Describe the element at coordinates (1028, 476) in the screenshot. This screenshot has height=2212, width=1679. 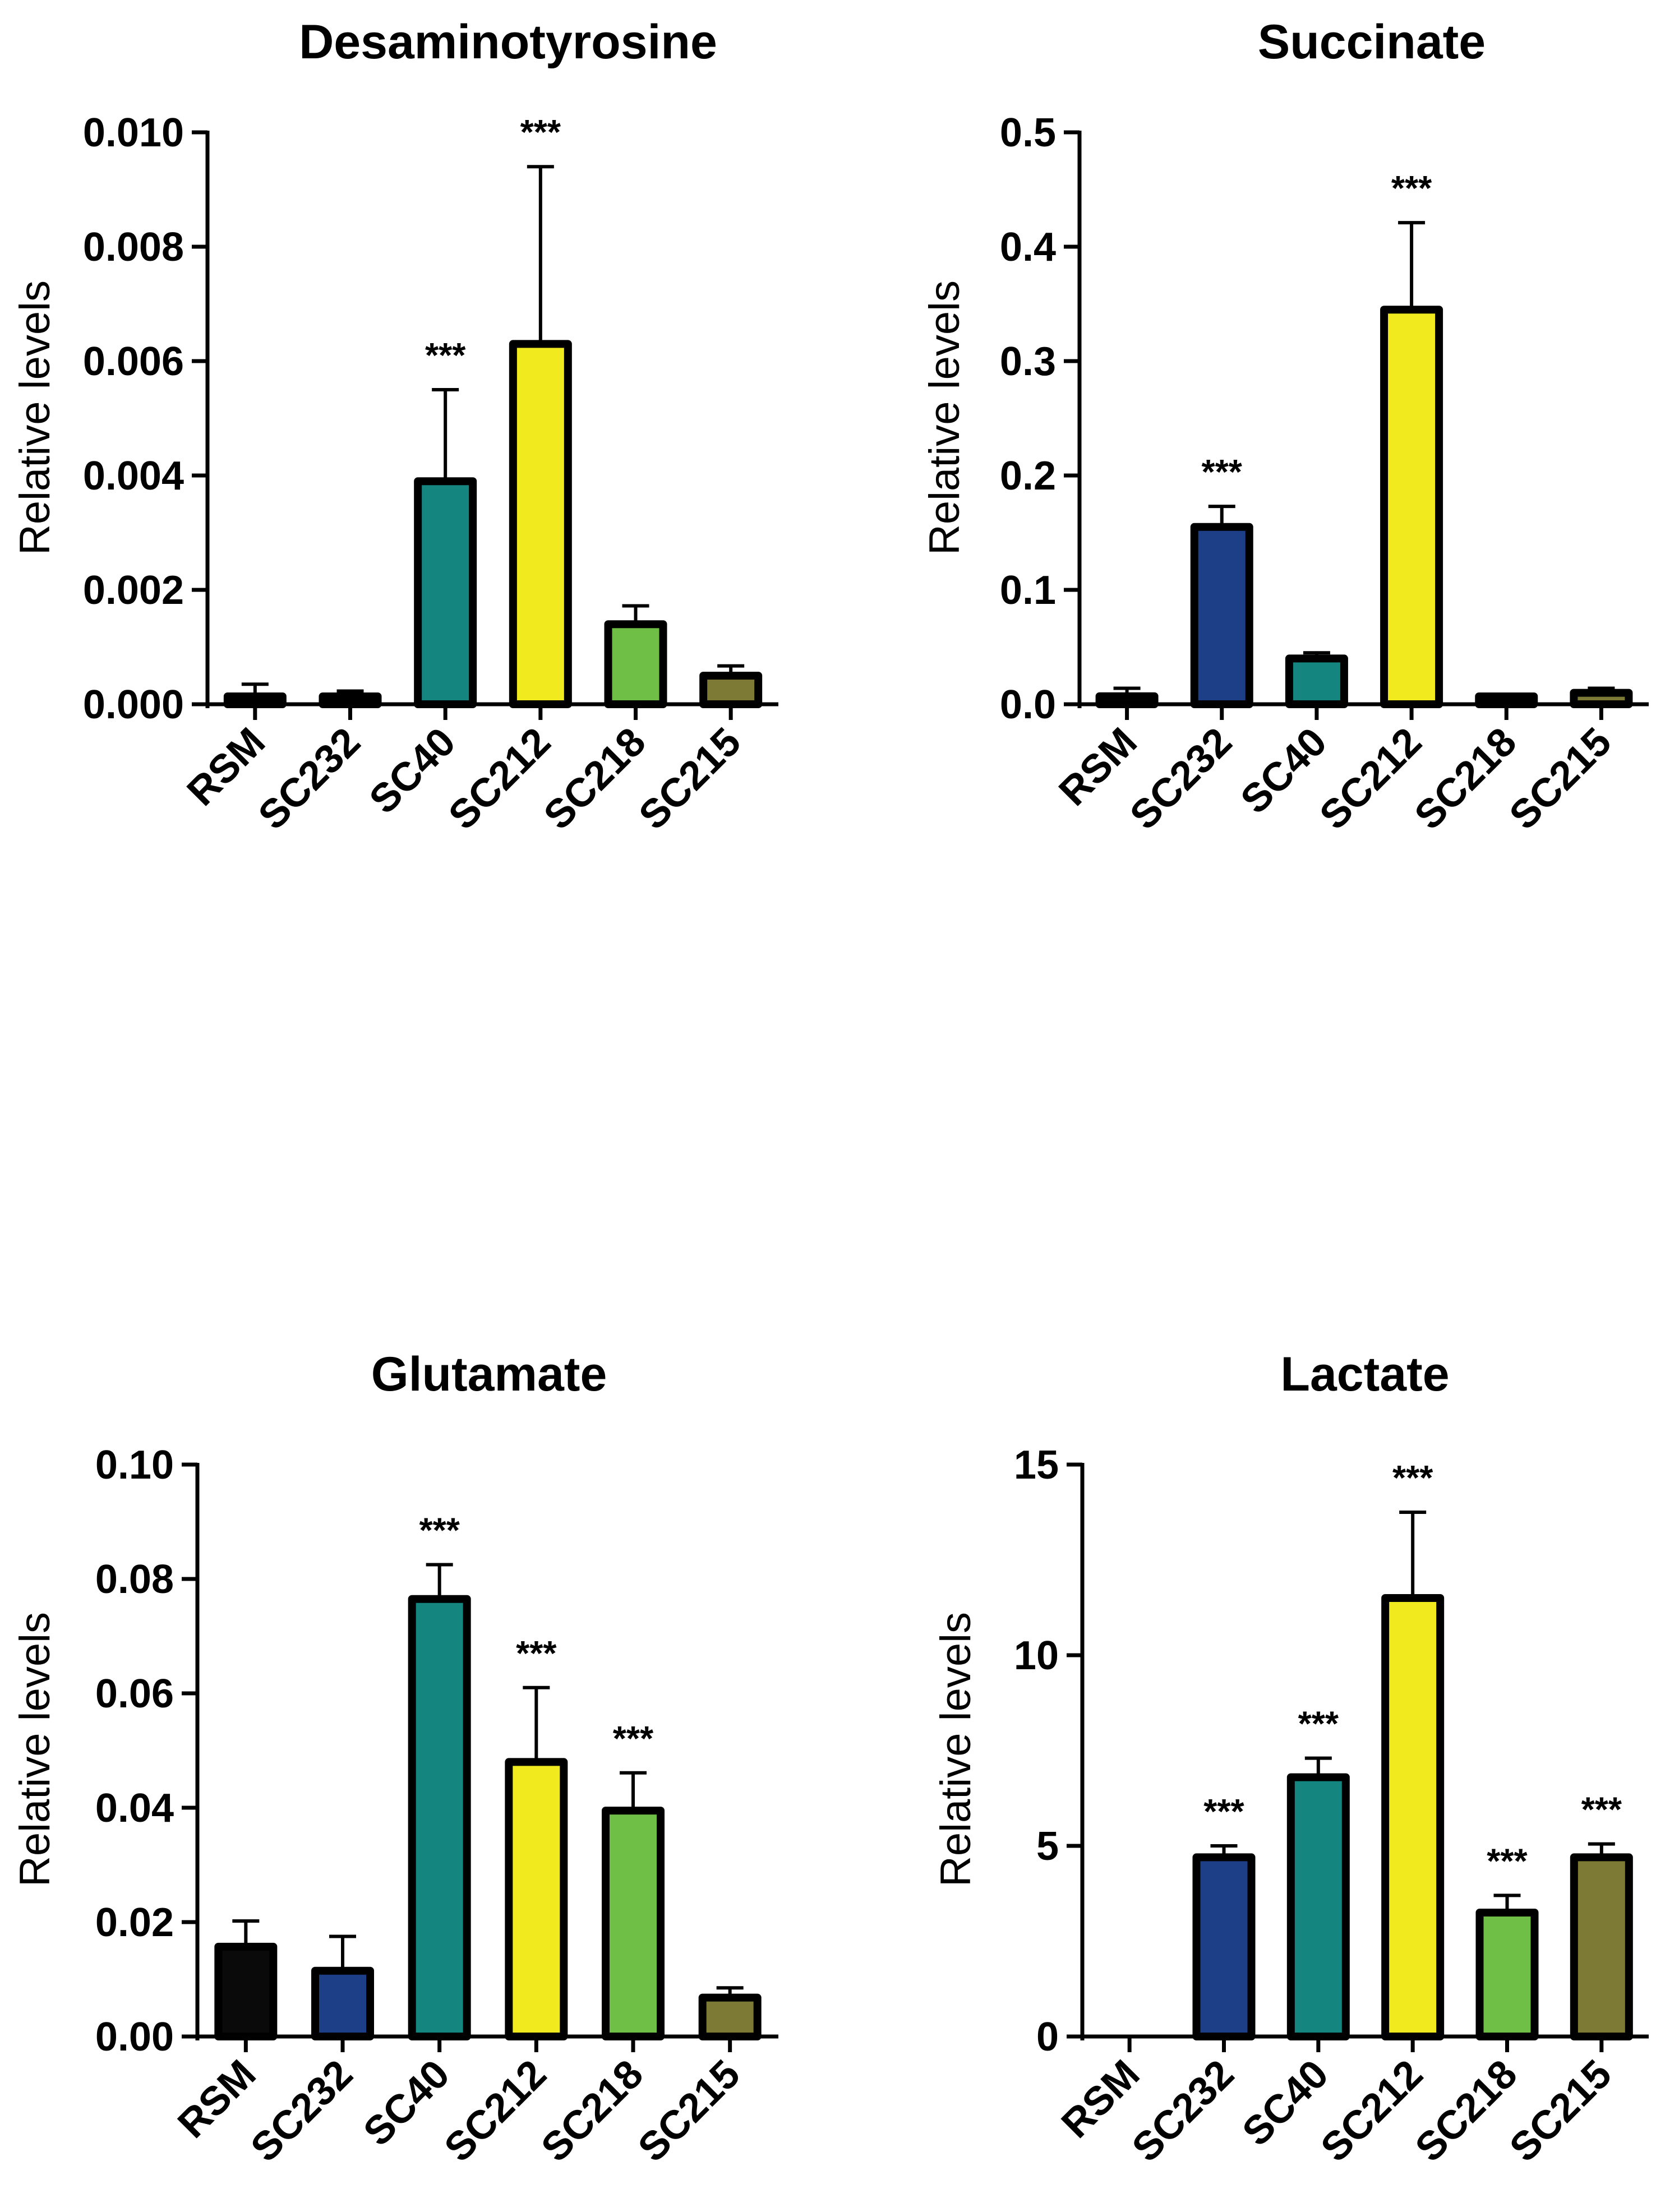
I see `y-tick-label: 0.2` at that location.